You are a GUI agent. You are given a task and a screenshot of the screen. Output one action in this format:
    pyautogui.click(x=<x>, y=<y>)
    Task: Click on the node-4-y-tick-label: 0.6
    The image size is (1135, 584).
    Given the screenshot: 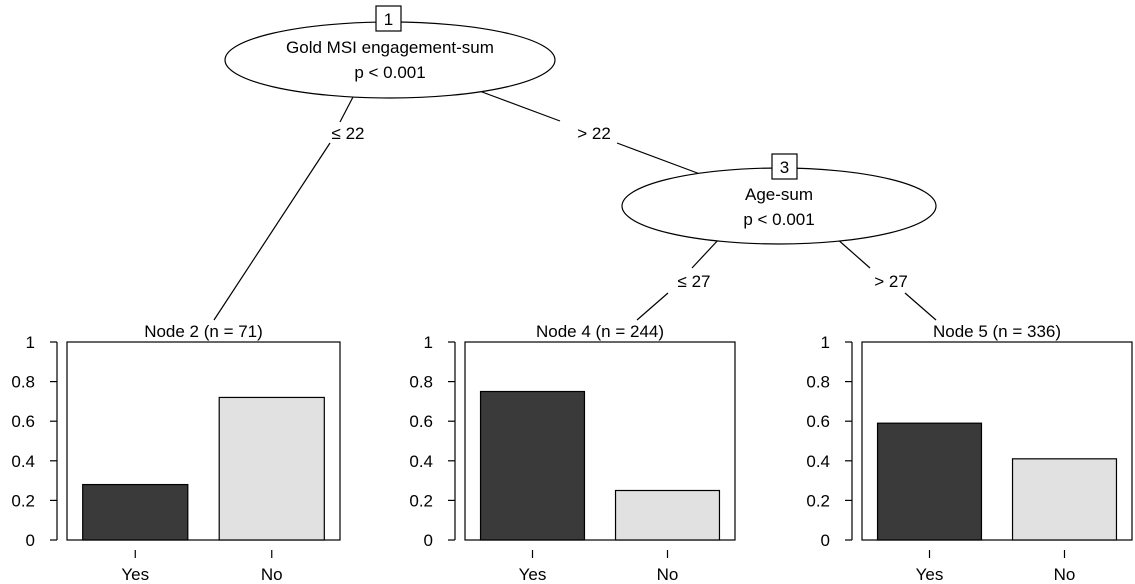 What is the action you would take?
    pyautogui.click(x=421, y=421)
    